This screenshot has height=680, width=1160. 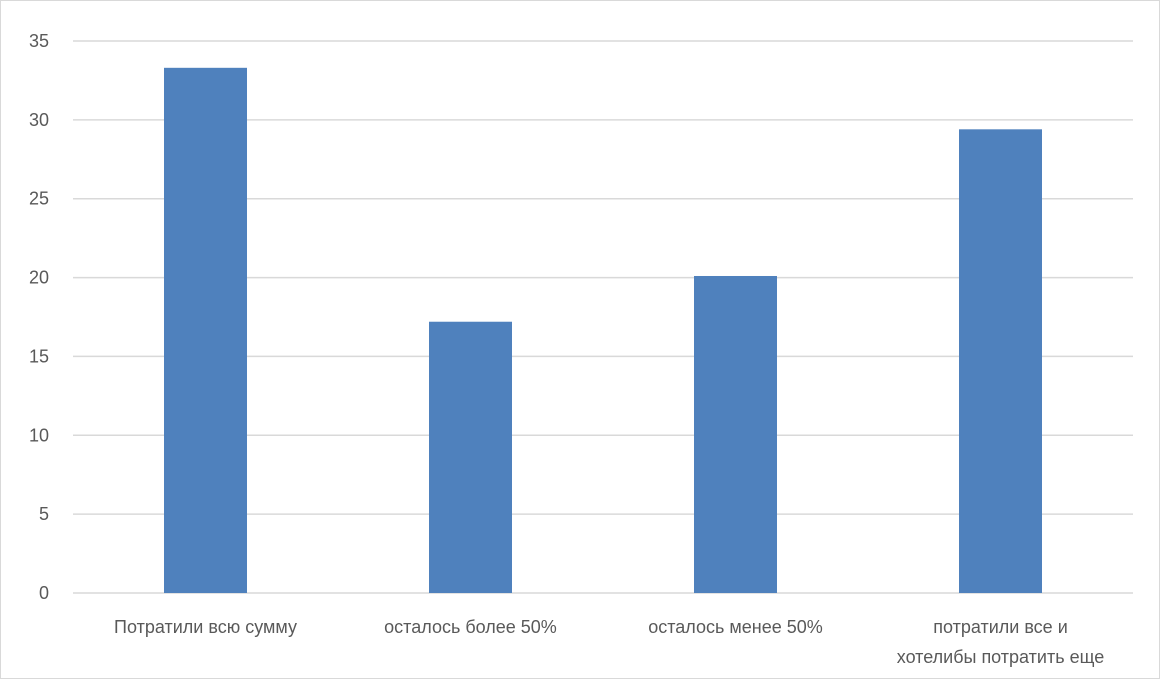 What do you see at coordinates (39, 41) in the screenshot?
I see `y-tick-label: 35` at bounding box center [39, 41].